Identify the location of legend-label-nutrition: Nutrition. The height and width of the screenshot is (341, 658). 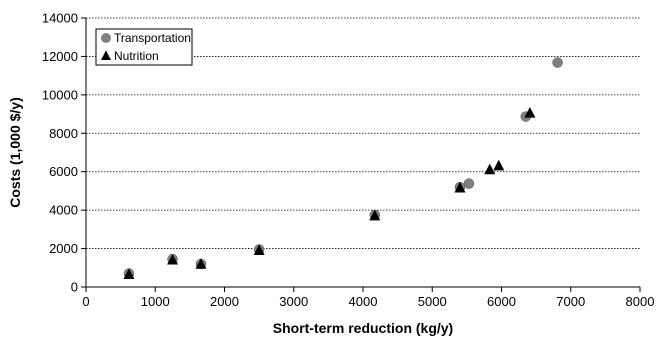
(136, 56).